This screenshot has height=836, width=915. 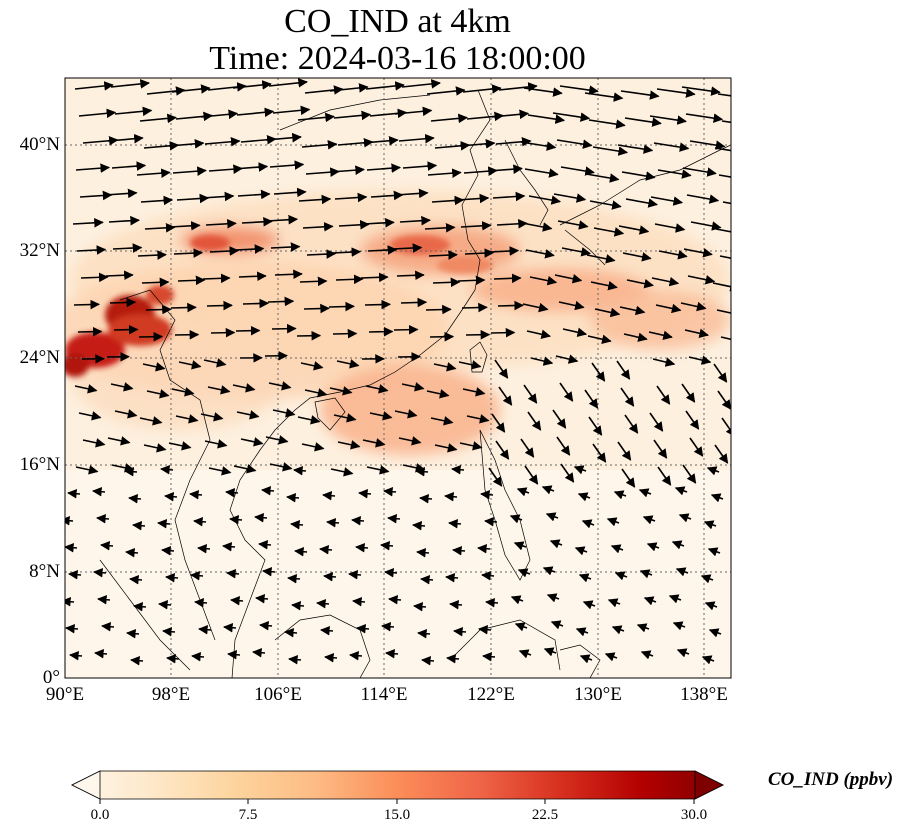 I want to click on lon-tick-label: 138°E, so click(x=704, y=694).